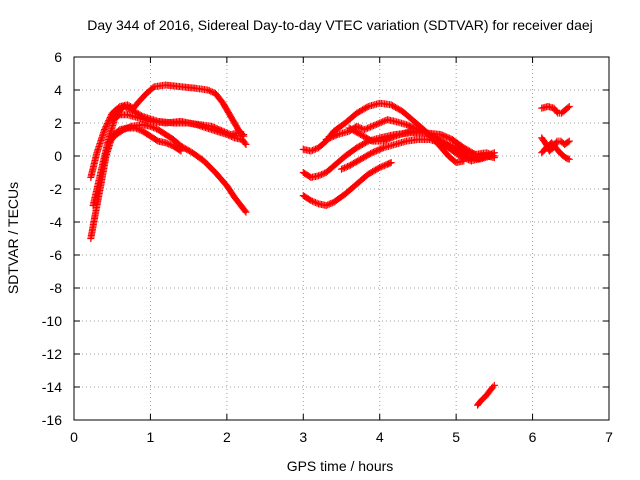 The width and height of the screenshot is (640, 480). I want to click on y-tick-label: -8, so click(56, 288).